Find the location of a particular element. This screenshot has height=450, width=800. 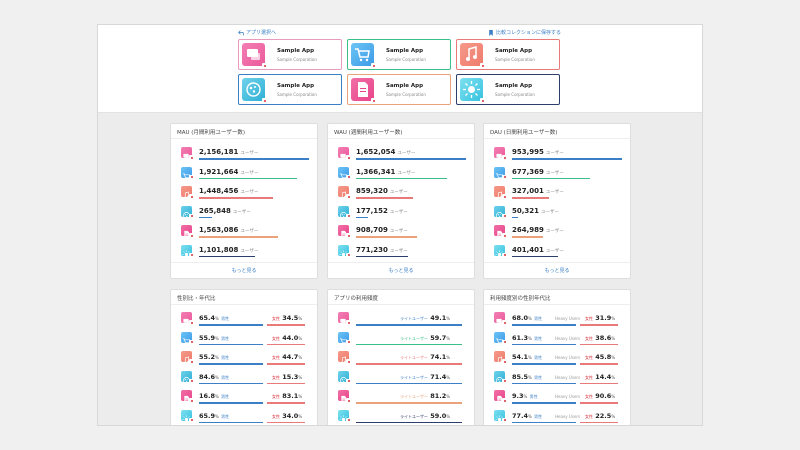

female-percent: 34.5 is located at coordinates (290, 318).